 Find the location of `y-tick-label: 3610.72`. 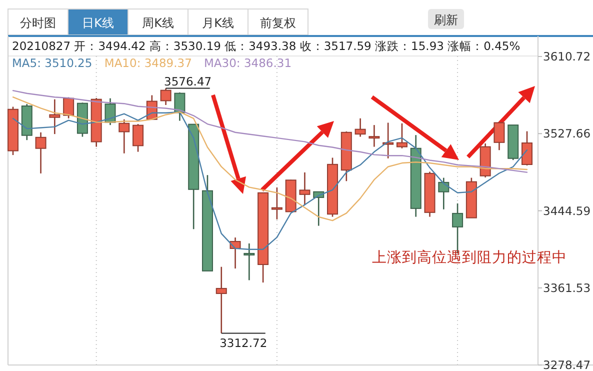

y-tick-label: 3610.72 is located at coordinates (567, 57).